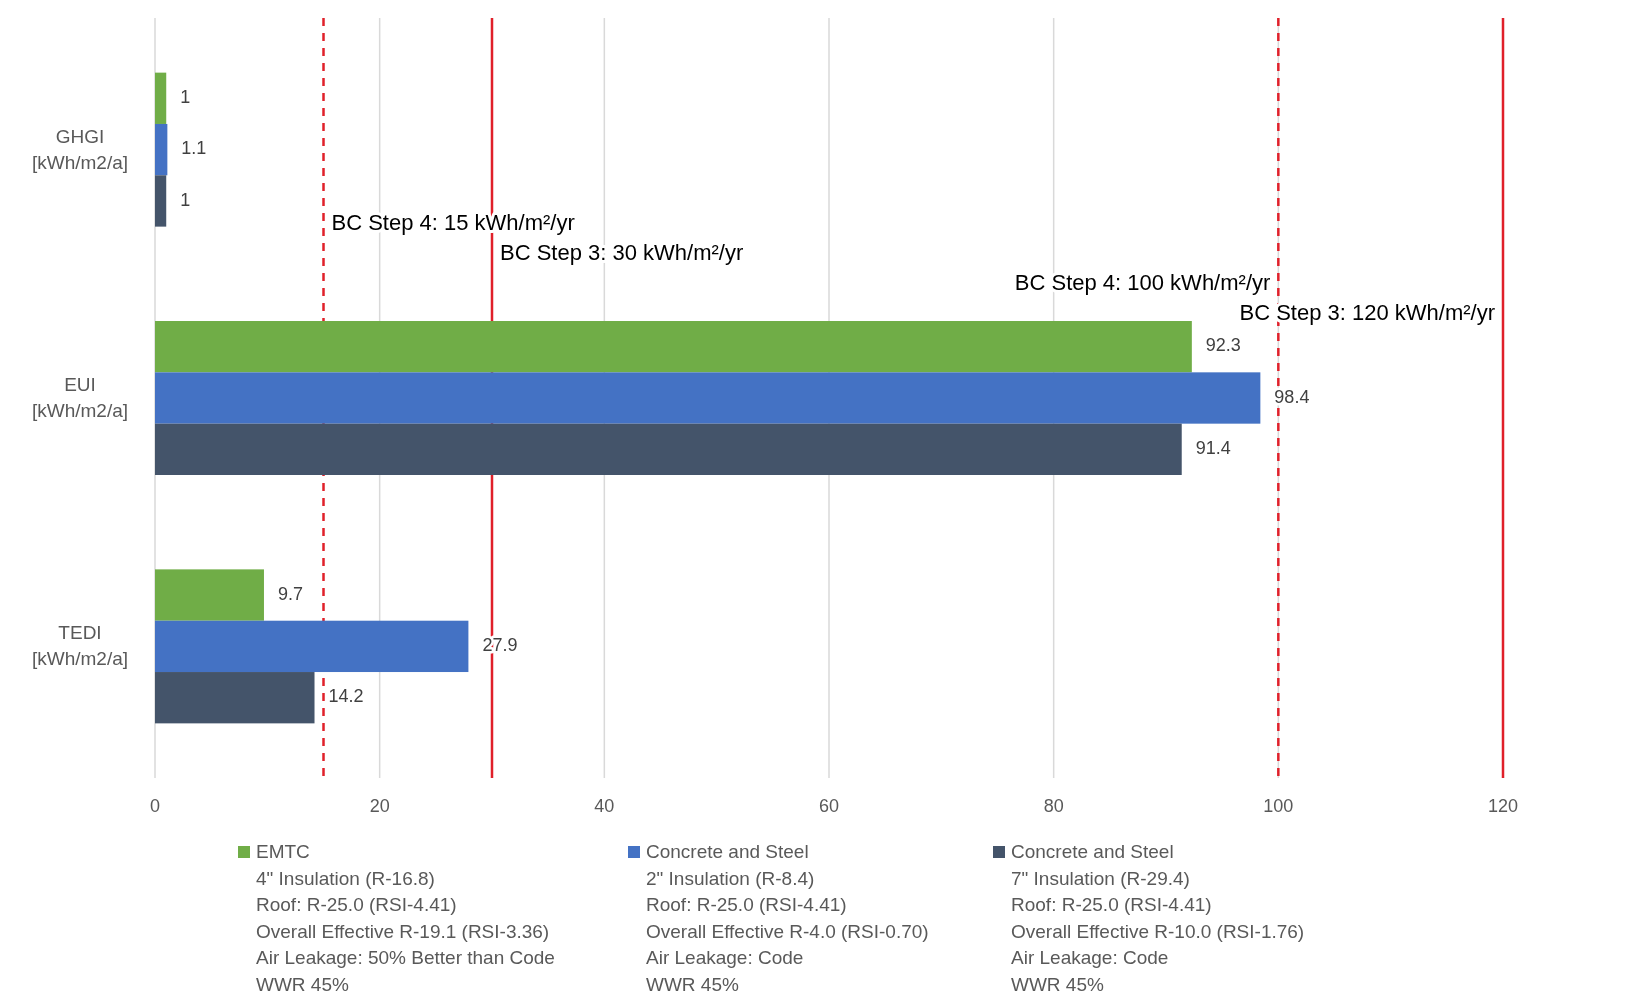 This screenshot has width=1641, height=1001. Describe the element at coordinates (604, 806) in the screenshot. I see `x-tick-label: 40` at that location.